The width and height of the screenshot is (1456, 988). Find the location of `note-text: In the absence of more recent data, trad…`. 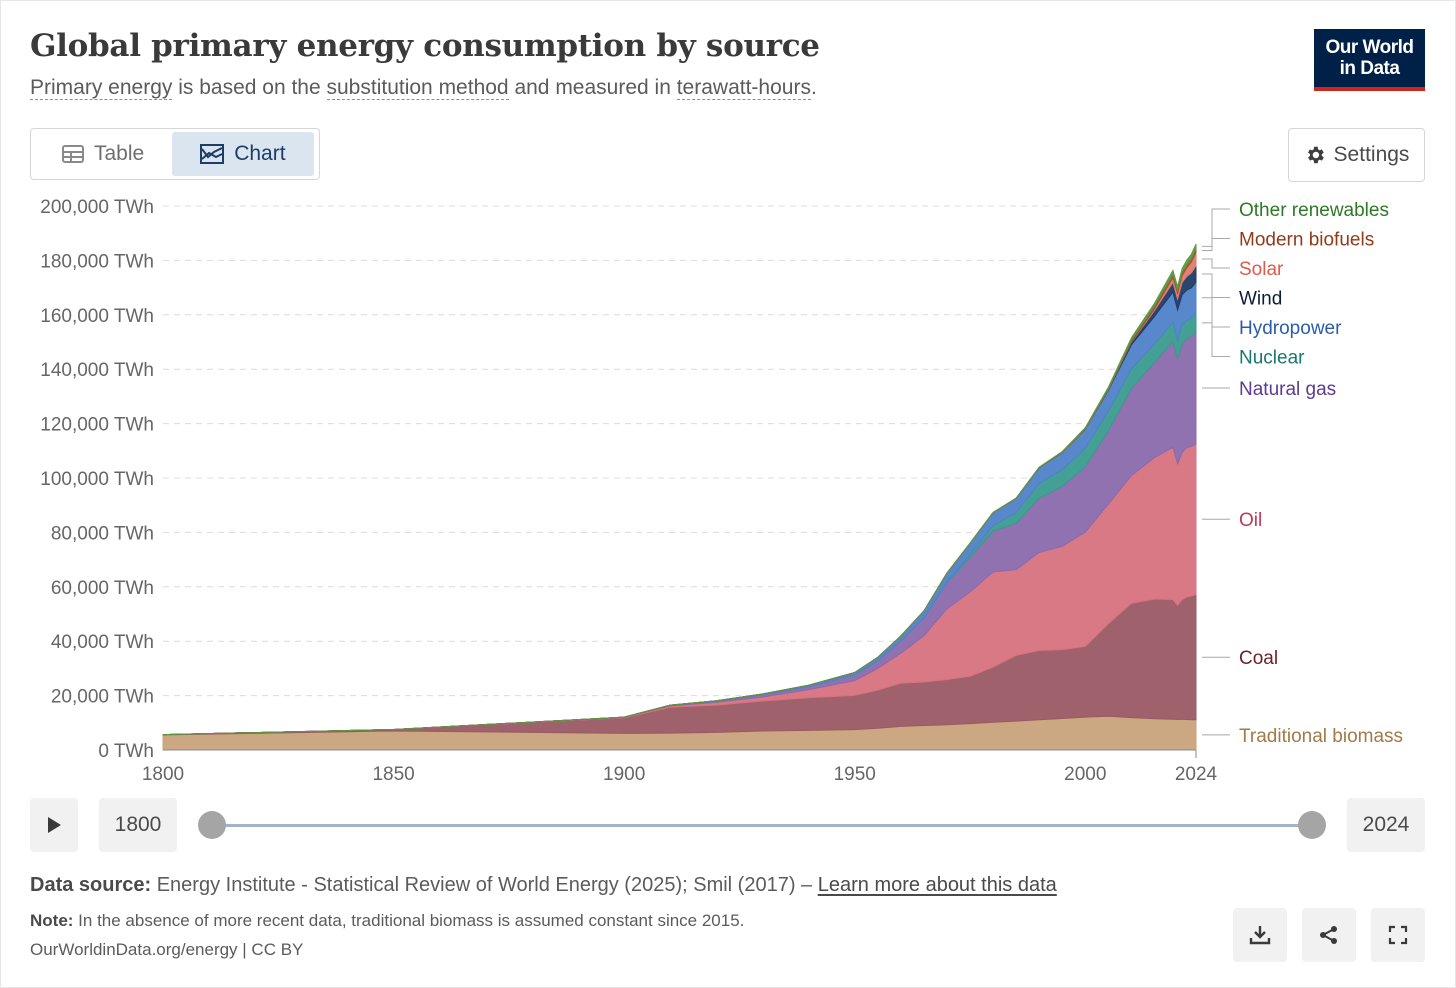

note-text: In the absence of more recent data, trad… is located at coordinates (409, 920).